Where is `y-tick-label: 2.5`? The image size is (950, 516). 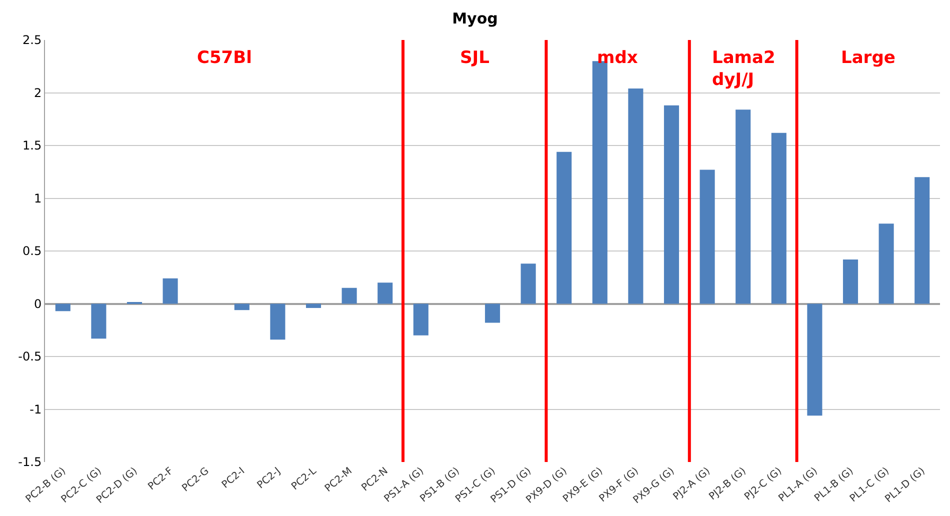 y-tick-label: 2.5 is located at coordinates (32, 40).